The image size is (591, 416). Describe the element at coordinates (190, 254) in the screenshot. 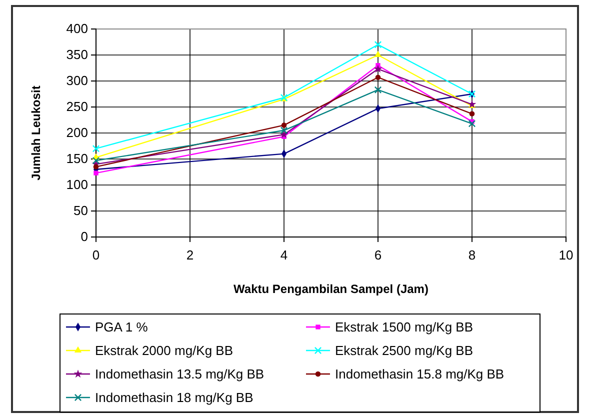

I see `x-tick-label: 2` at that location.